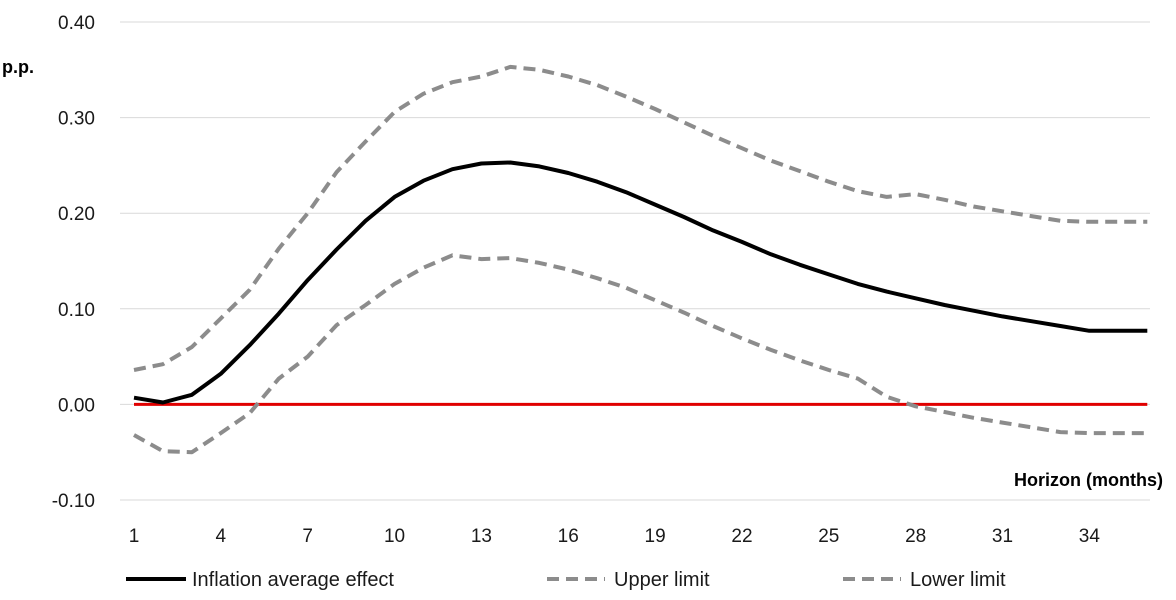 Image resolution: width=1176 pixels, height=600 pixels. I want to click on legend-item-average: Inflation average effect, so click(260, 580).